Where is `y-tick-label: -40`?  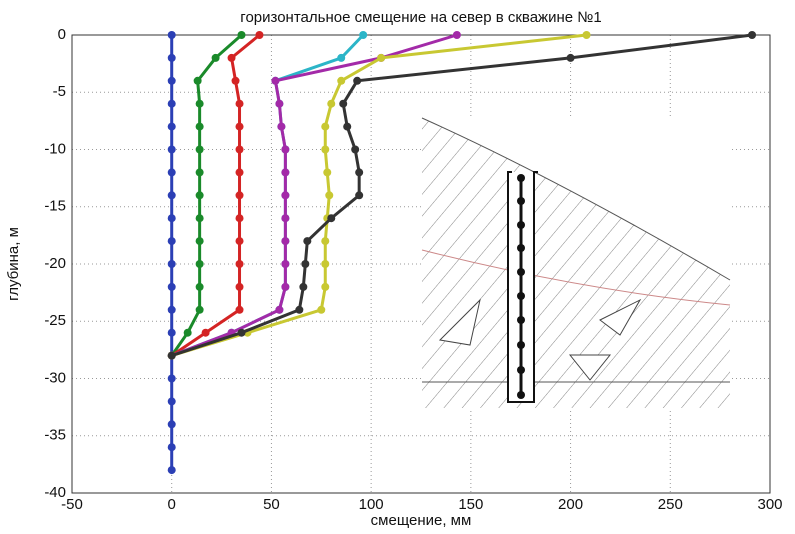 y-tick-label: -40 is located at coordinates (55, 492).